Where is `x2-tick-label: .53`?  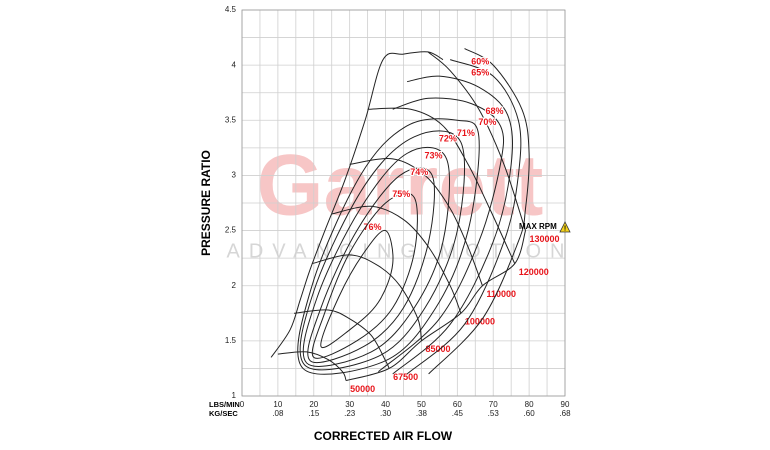 x2-tick-label: .53 is located at coordinates (494, 413).